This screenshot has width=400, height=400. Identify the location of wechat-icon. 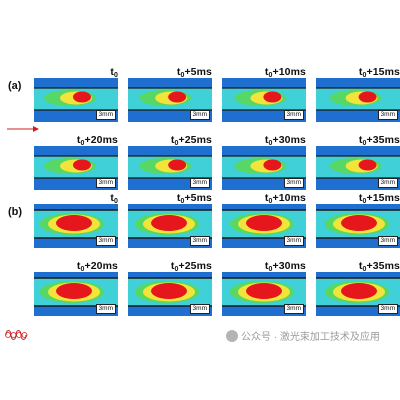
(232, 336).